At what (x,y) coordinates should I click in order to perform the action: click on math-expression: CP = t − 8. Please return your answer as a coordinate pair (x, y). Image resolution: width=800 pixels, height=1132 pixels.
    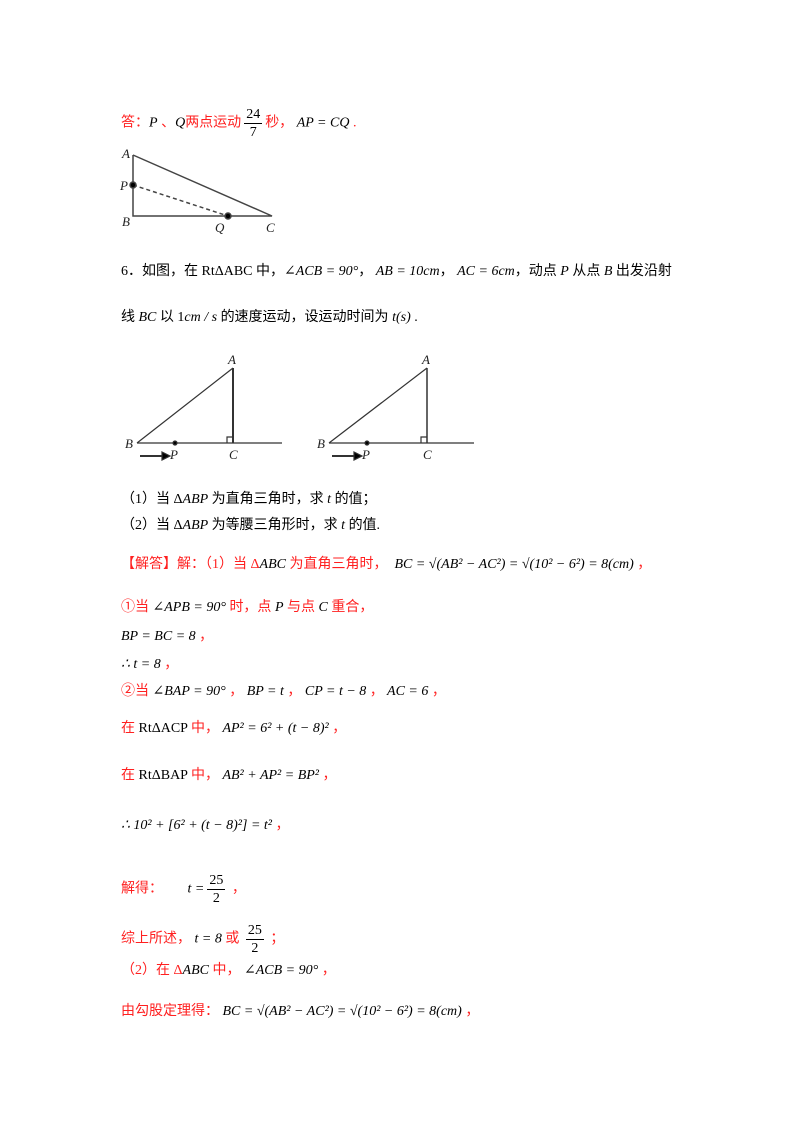
    Looking at the image, I should click on (334, 691).